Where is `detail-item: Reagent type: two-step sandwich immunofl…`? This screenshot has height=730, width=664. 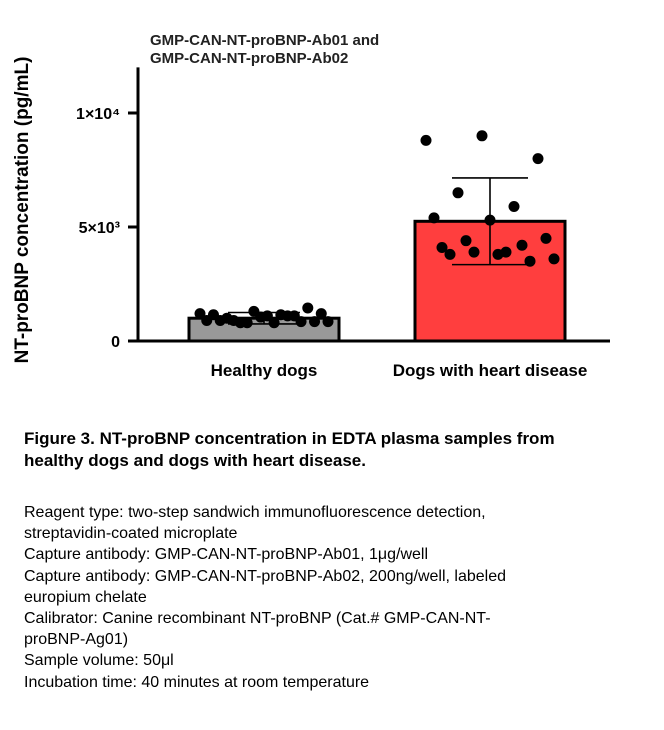
detail-item: Reagent type: two-step sandwich immunofl… is located at coordinates (334, 523).